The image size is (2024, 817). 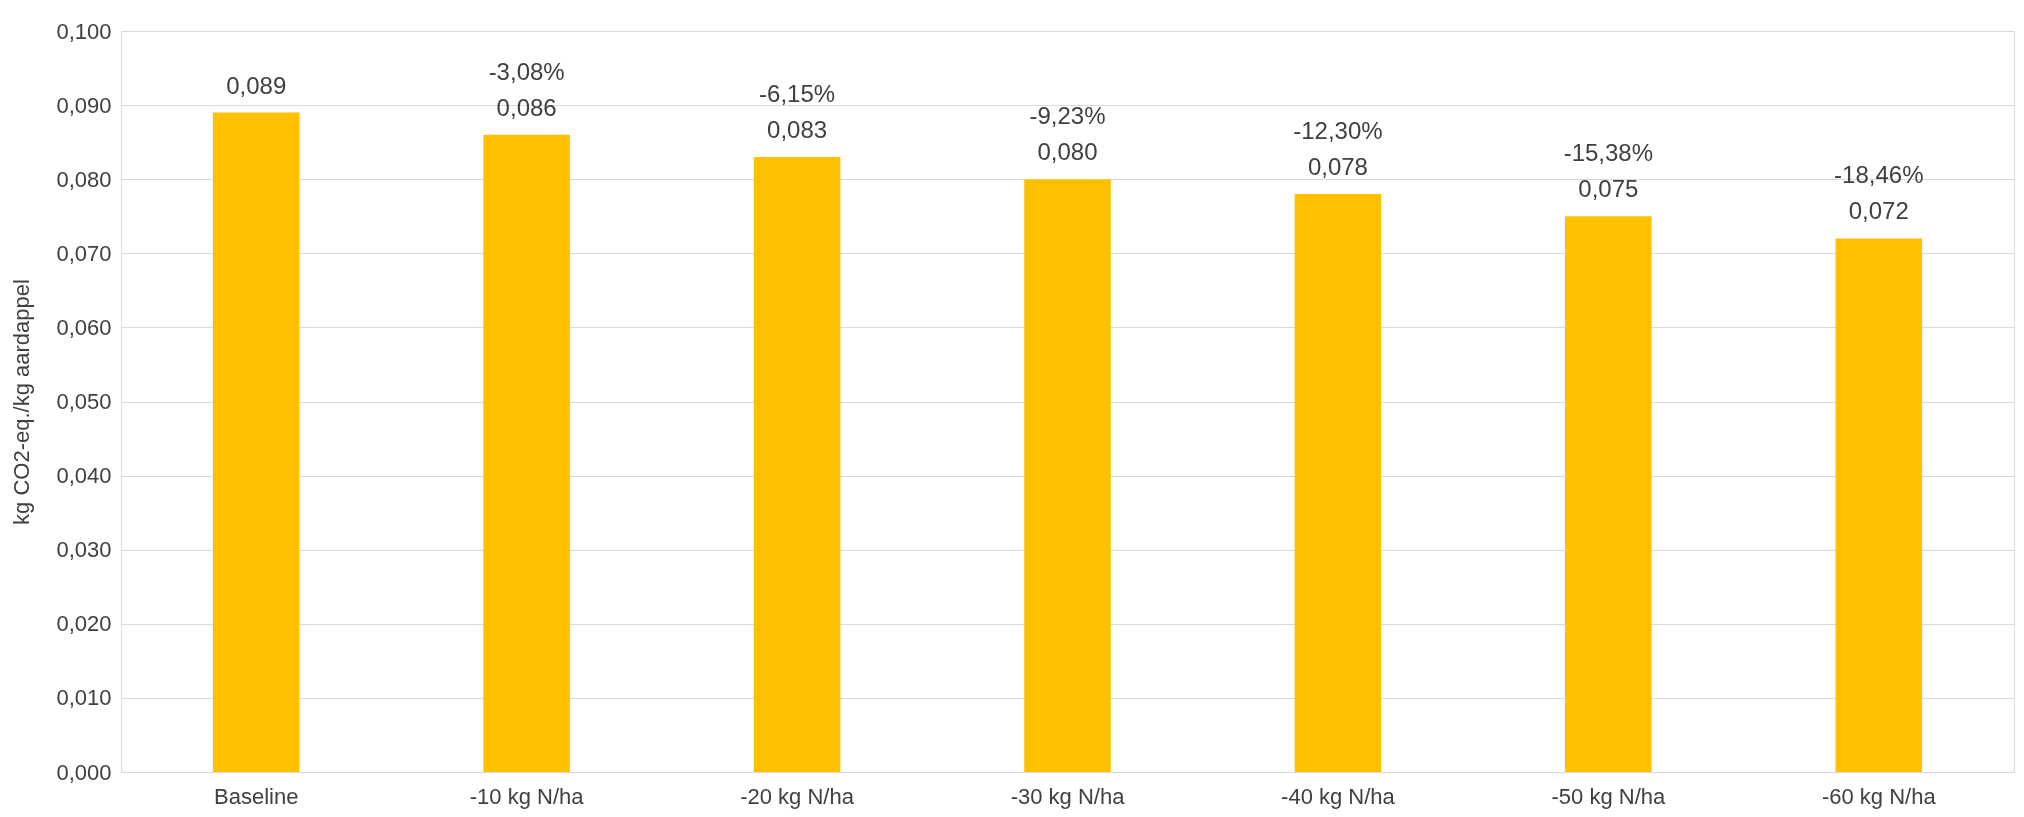 I want to click on y-tick-label: 0,090, so click(x=84, y=105).